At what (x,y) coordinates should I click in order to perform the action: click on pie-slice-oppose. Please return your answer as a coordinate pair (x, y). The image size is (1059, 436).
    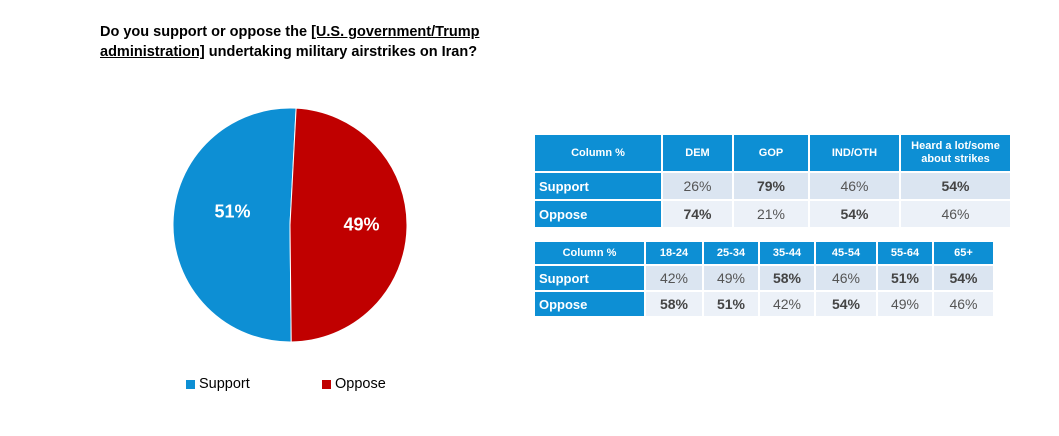
    Looking at the image, I should click on (348, 225).